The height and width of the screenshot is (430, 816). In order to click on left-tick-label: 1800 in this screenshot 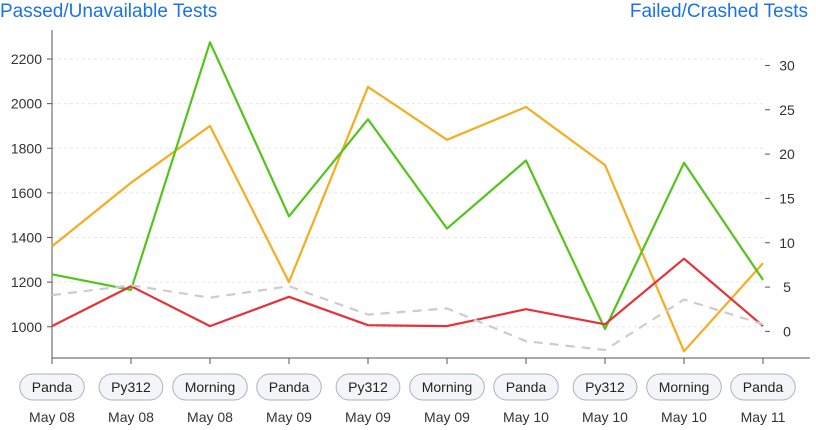, I will do `click(26, 148)`.